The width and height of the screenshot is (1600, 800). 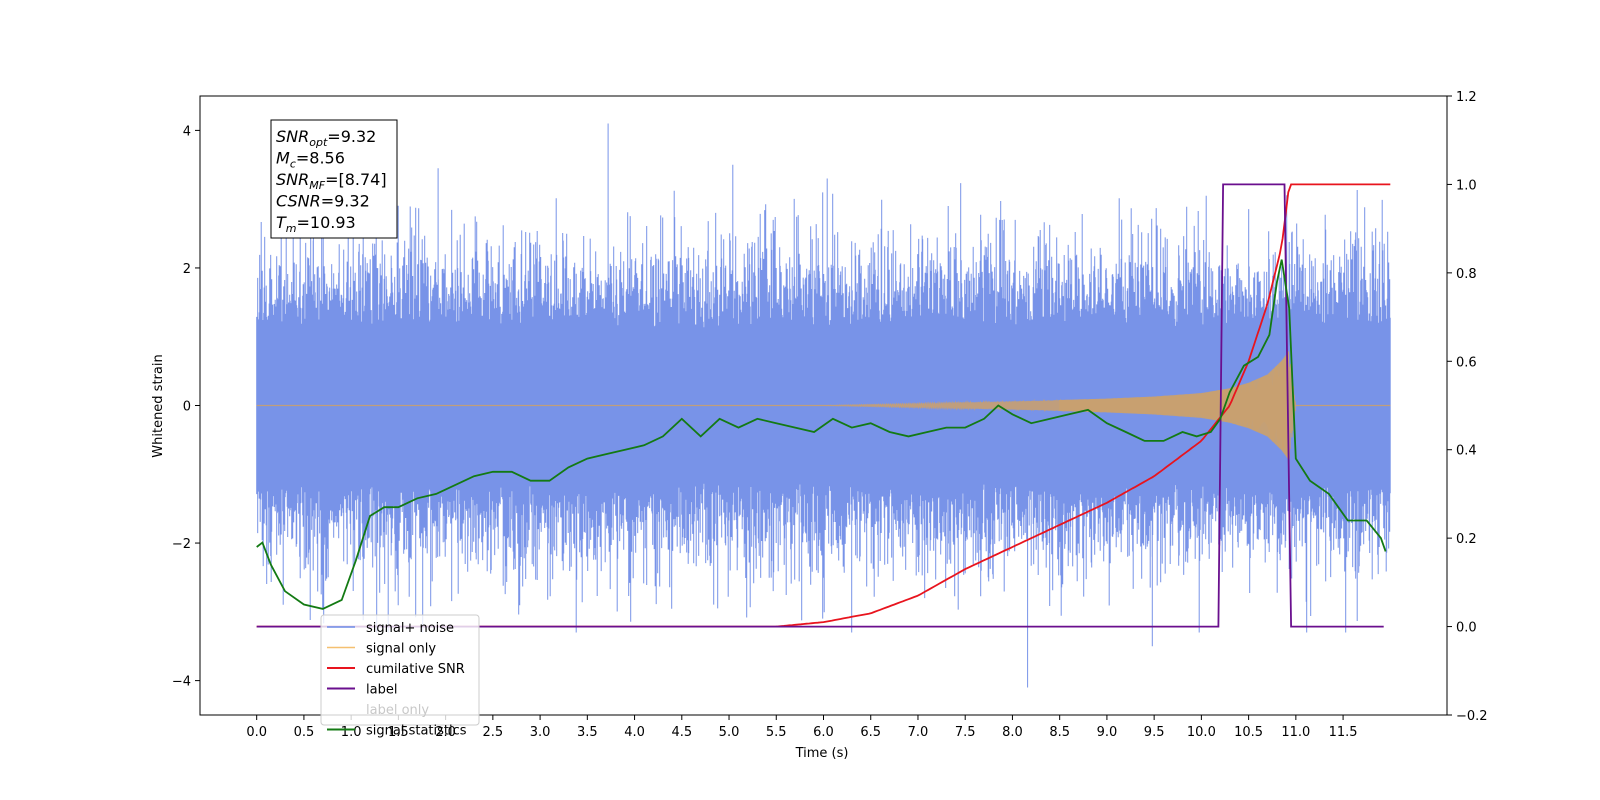 What do you see at coordinates (1466, 185) in the screenshot?
I see `y2-tick-label: 1.0` at bounding box center [1466, 185].